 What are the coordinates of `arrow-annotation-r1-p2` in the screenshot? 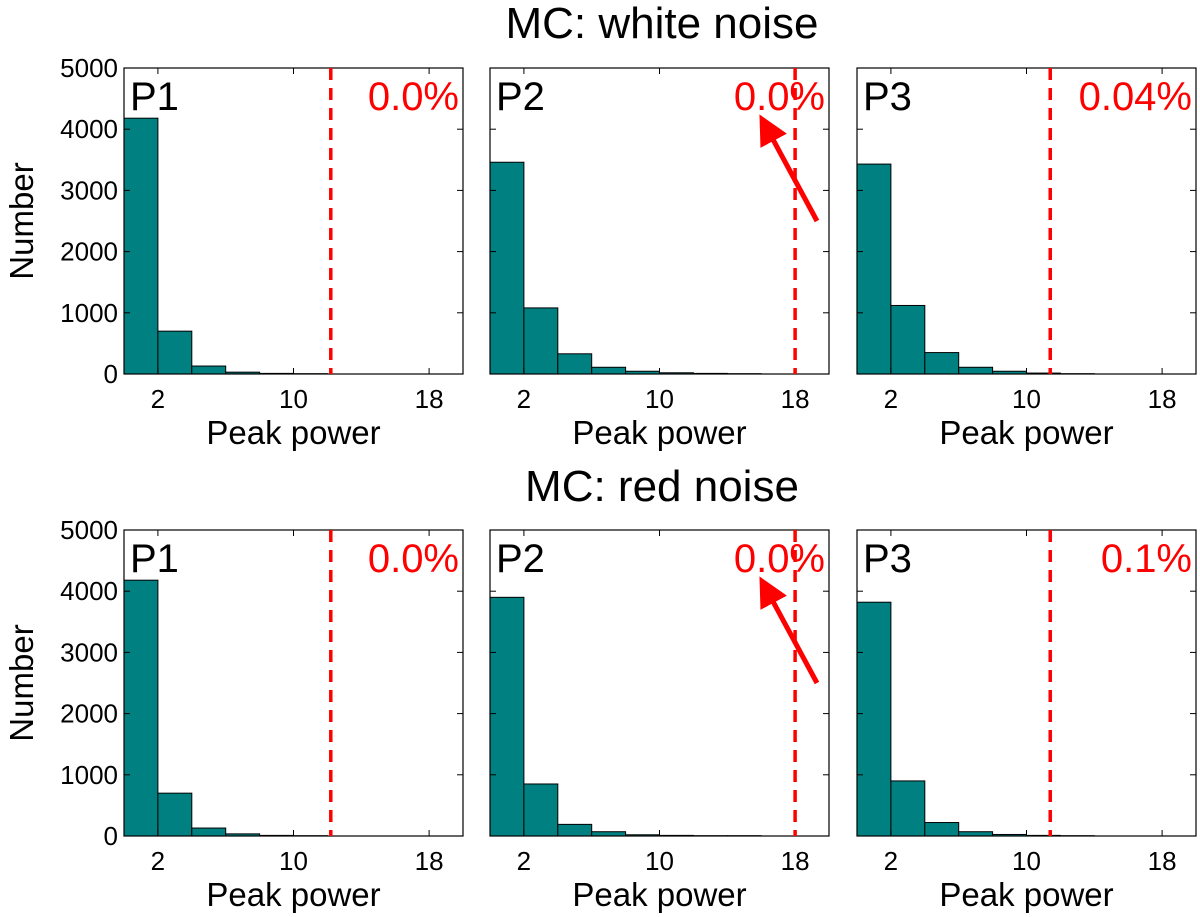 It's located at (789, 168).